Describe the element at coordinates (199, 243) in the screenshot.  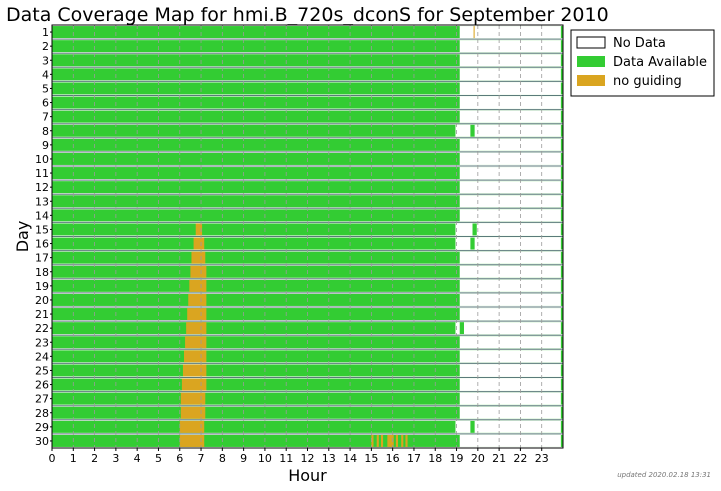
I see `segment-day16-no-guiding` at that location.